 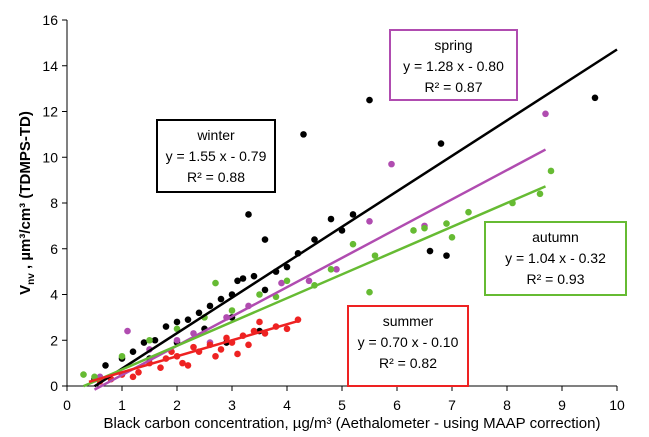 I want to click on x-tick-label: 8, so click(x=507, y=405).